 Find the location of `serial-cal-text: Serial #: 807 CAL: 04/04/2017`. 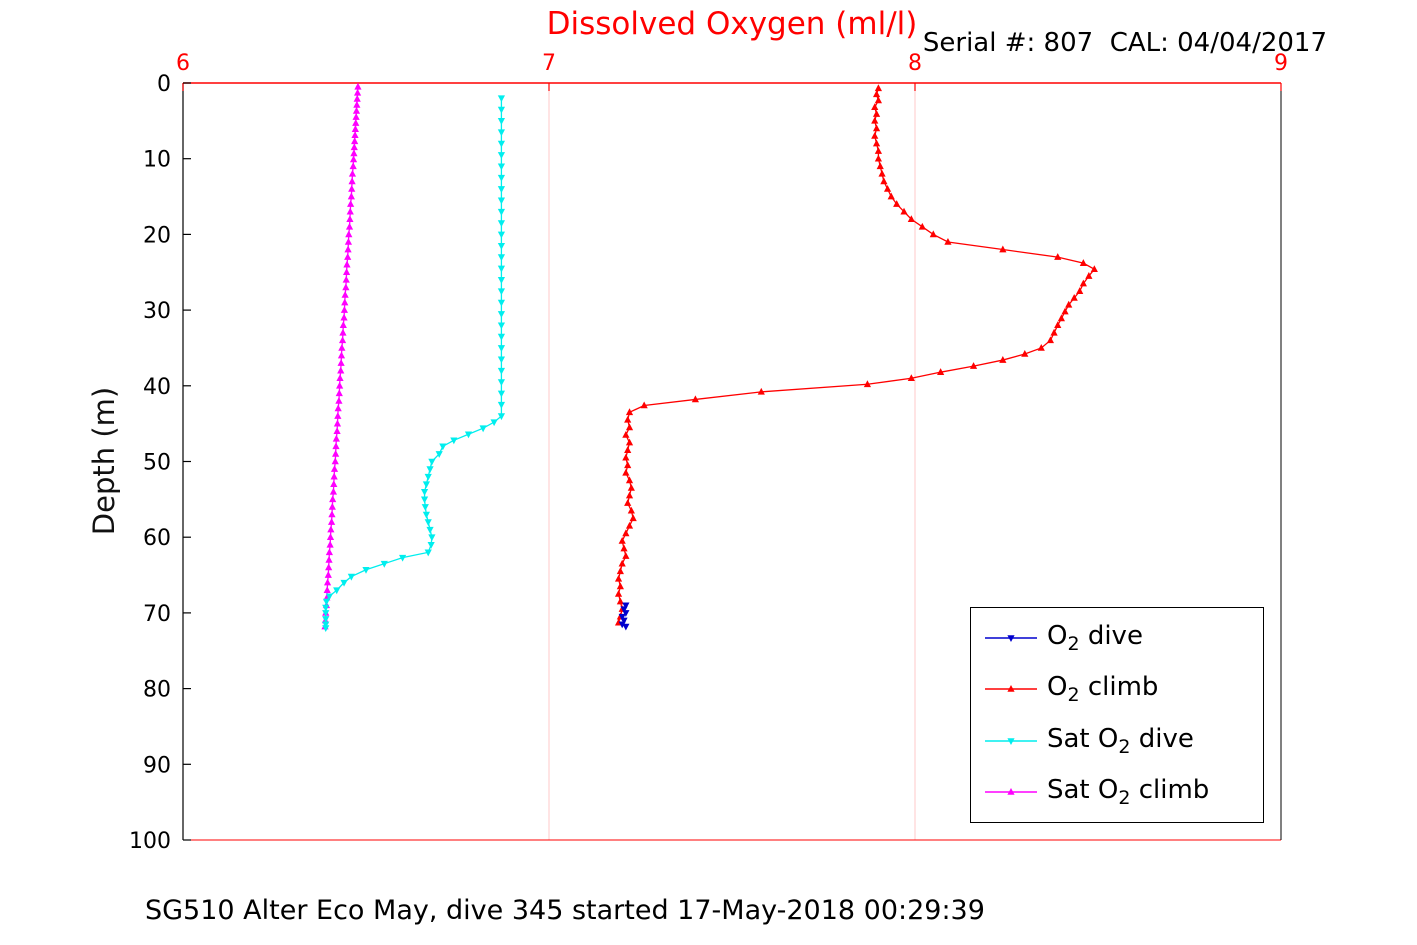

serial-cal-text: Serial #: 807 CAL: 04/04/2017 is located at coordinates (1124, 43).